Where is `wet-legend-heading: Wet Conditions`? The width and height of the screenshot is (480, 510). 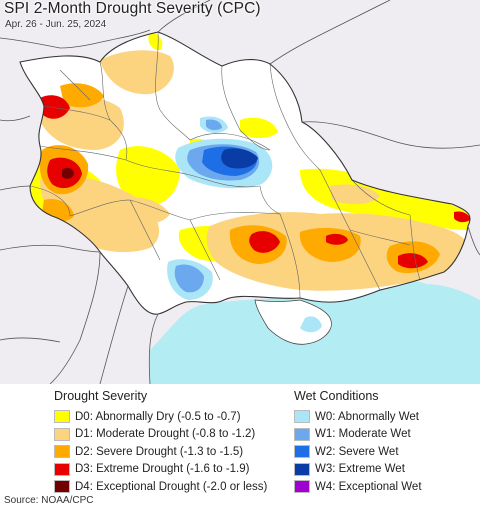 wet-legend-heading: Wet Conditions is located at coordinates (336, 396).